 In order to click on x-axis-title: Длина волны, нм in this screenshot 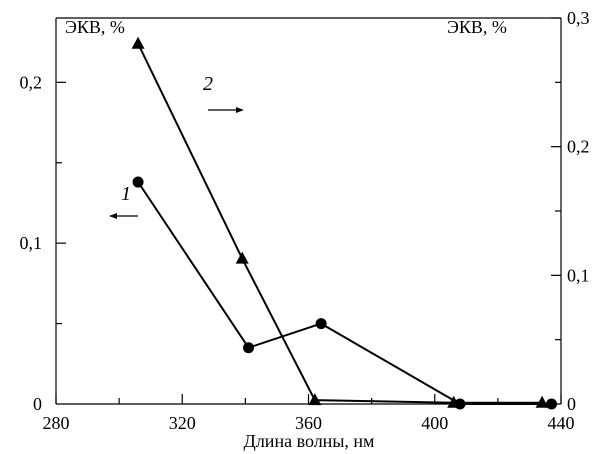, I will do `click(309, 441)`.